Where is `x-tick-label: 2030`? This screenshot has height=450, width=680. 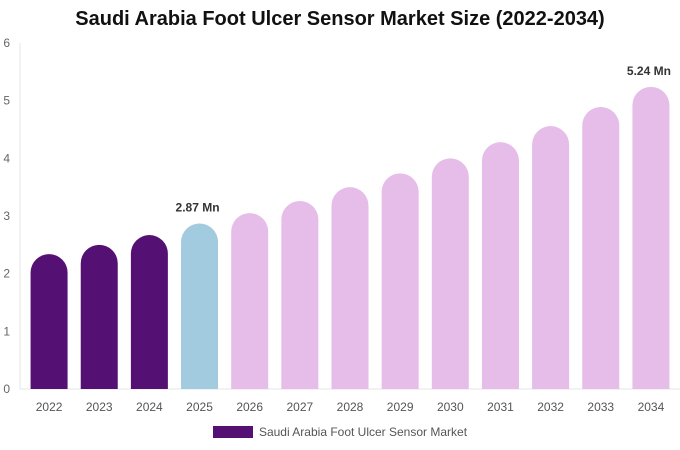 x-tick-label: 2030 is located at coordinates (450, 407).